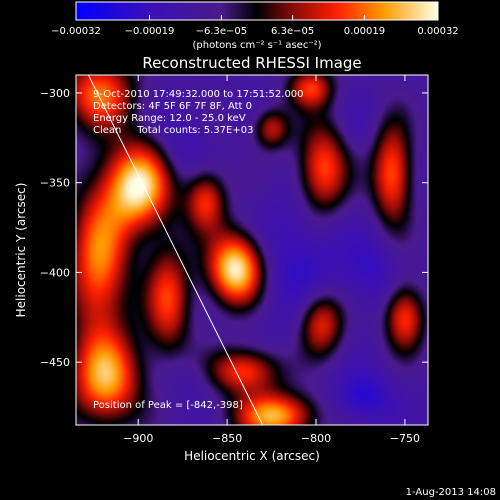 The width and height of the screenshot is (500, 500). Describe the element at coordinates (21, 250) in the screenshot. I see `y-axis-label: Heliocentric Y (arcsec)` at that location.